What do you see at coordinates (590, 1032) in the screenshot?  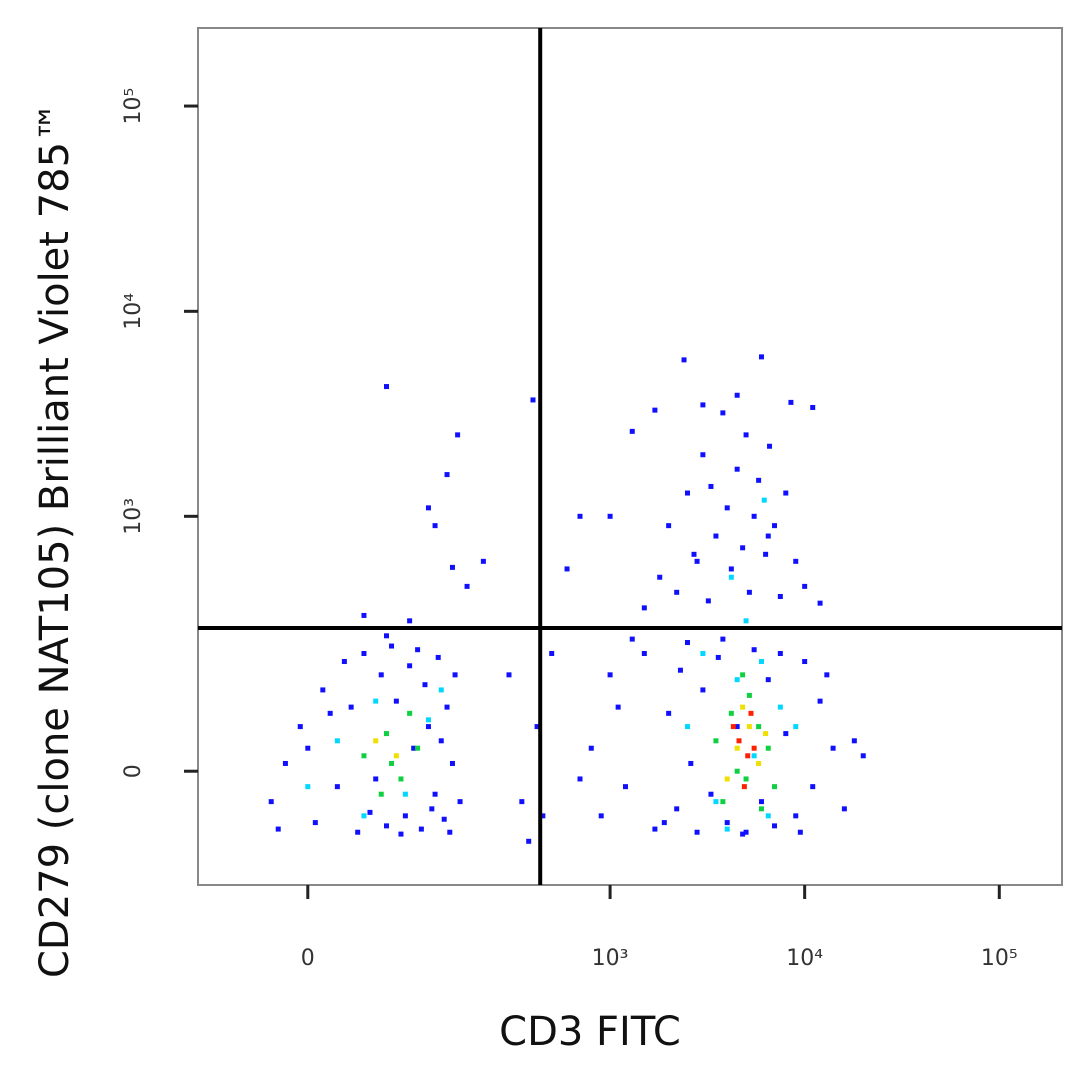 I see `x-axis-label: CD3 FITC` at bounding box center [590, 1032].